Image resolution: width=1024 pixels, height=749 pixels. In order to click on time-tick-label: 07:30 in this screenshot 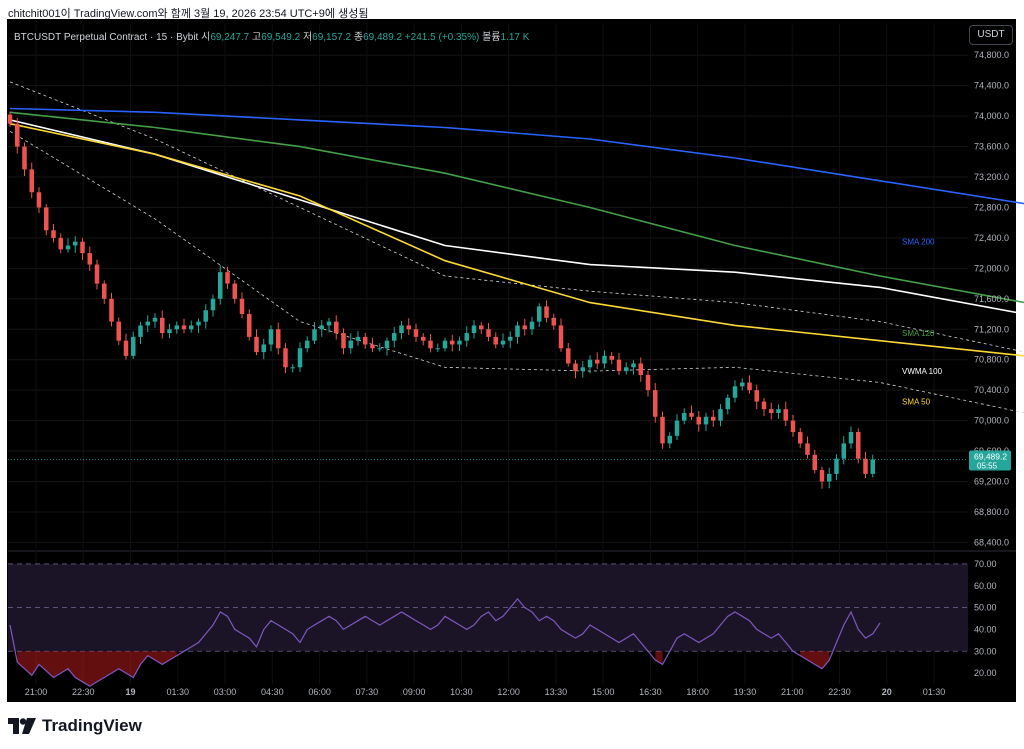, I will do `click(367, 692)`.